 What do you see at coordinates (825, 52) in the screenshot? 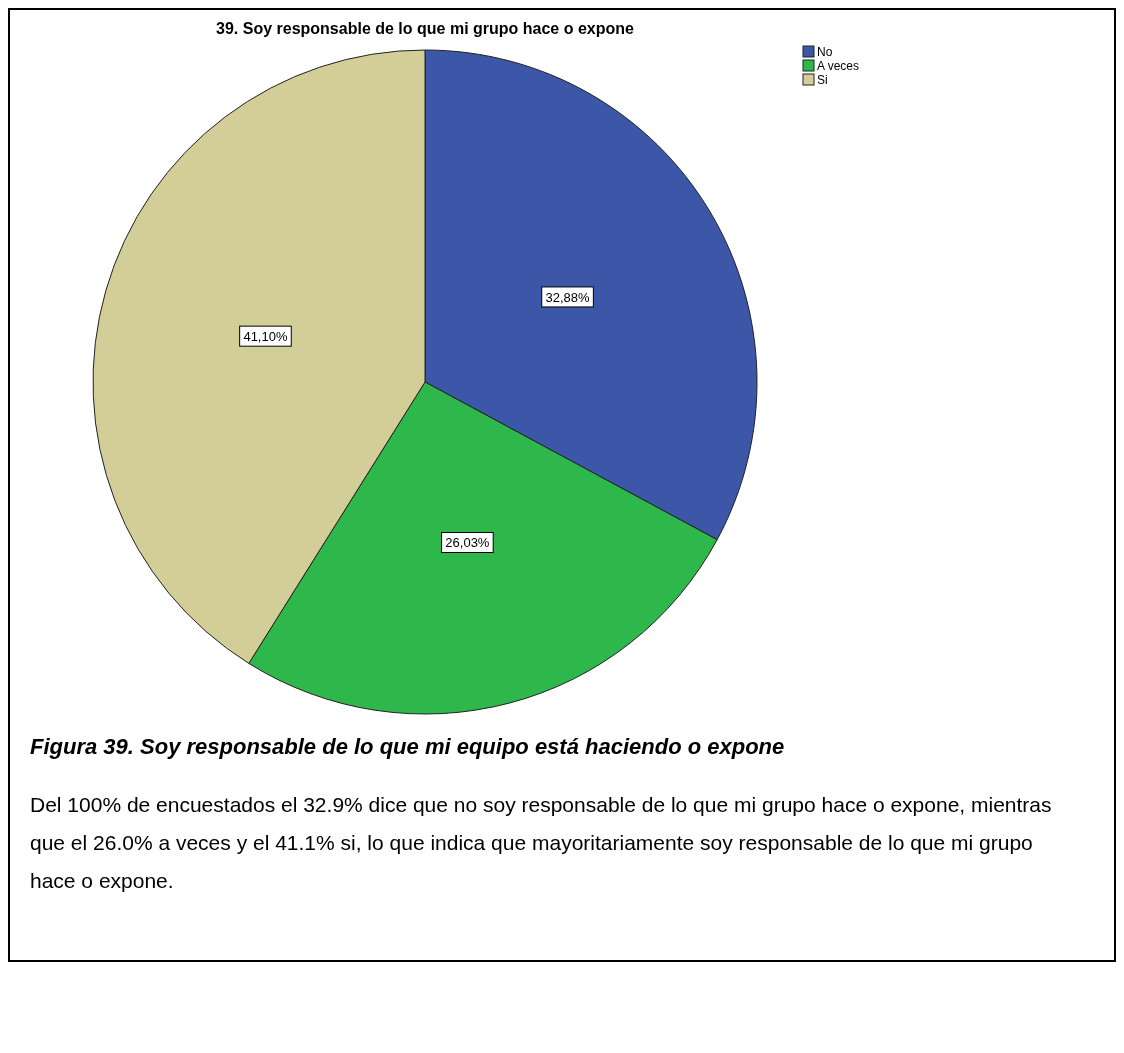
I see `legend-label: No` at bounding box center [825, 52].